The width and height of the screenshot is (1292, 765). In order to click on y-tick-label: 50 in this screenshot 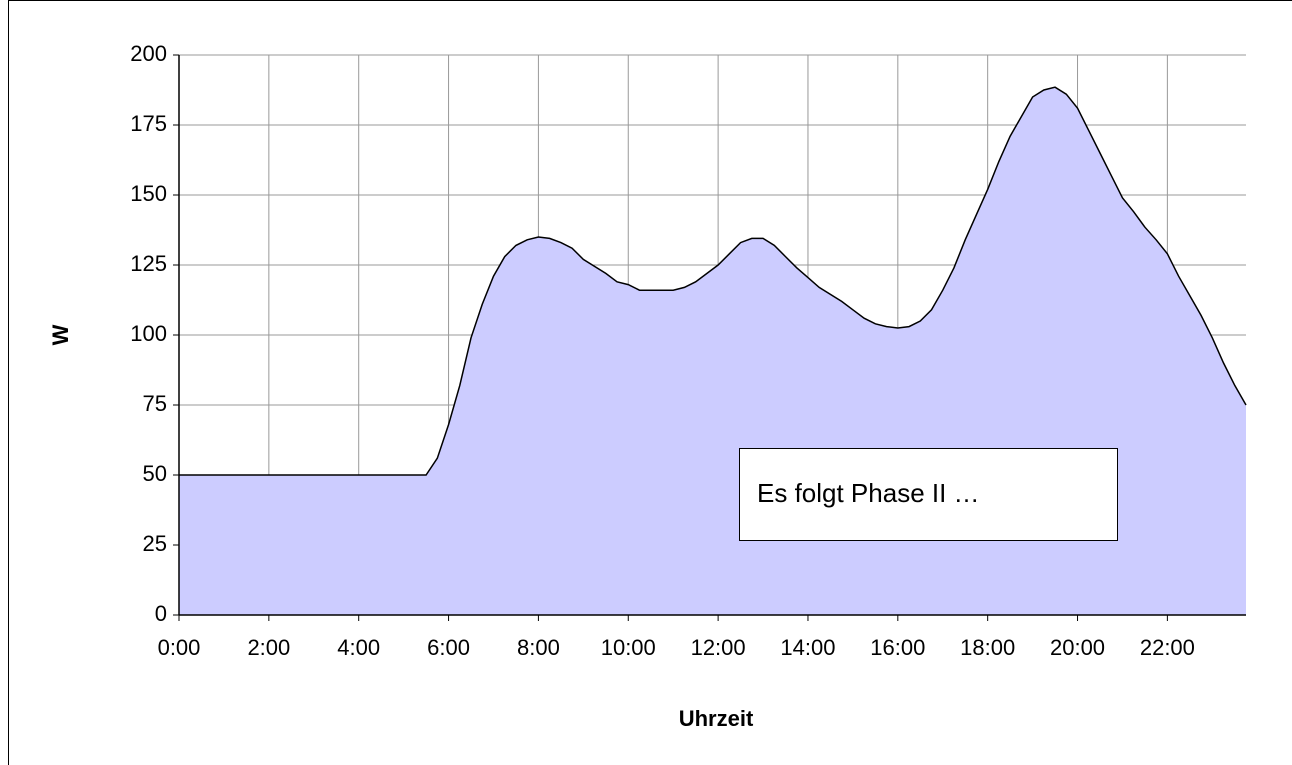, I will do `click(155, 473)`.